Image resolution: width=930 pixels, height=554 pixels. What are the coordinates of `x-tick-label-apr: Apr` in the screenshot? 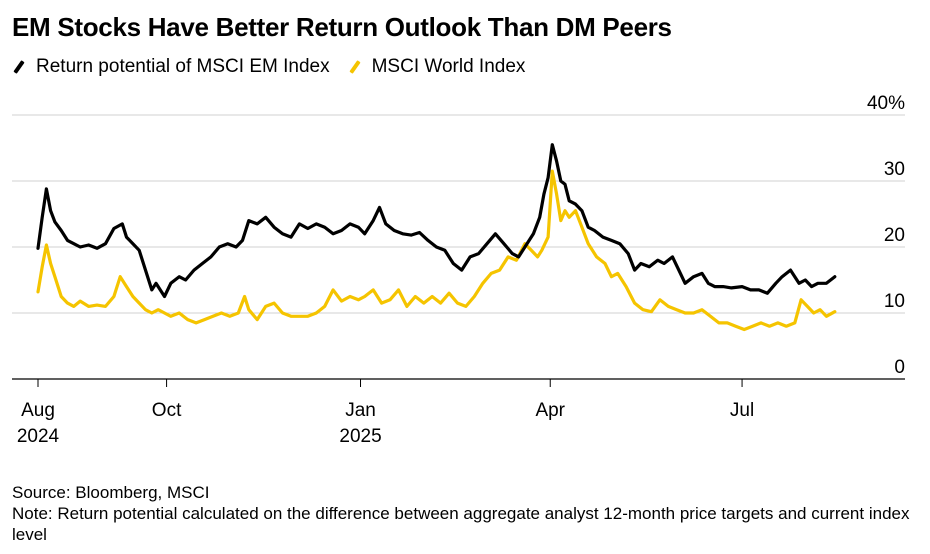 It's located at (550, 410).